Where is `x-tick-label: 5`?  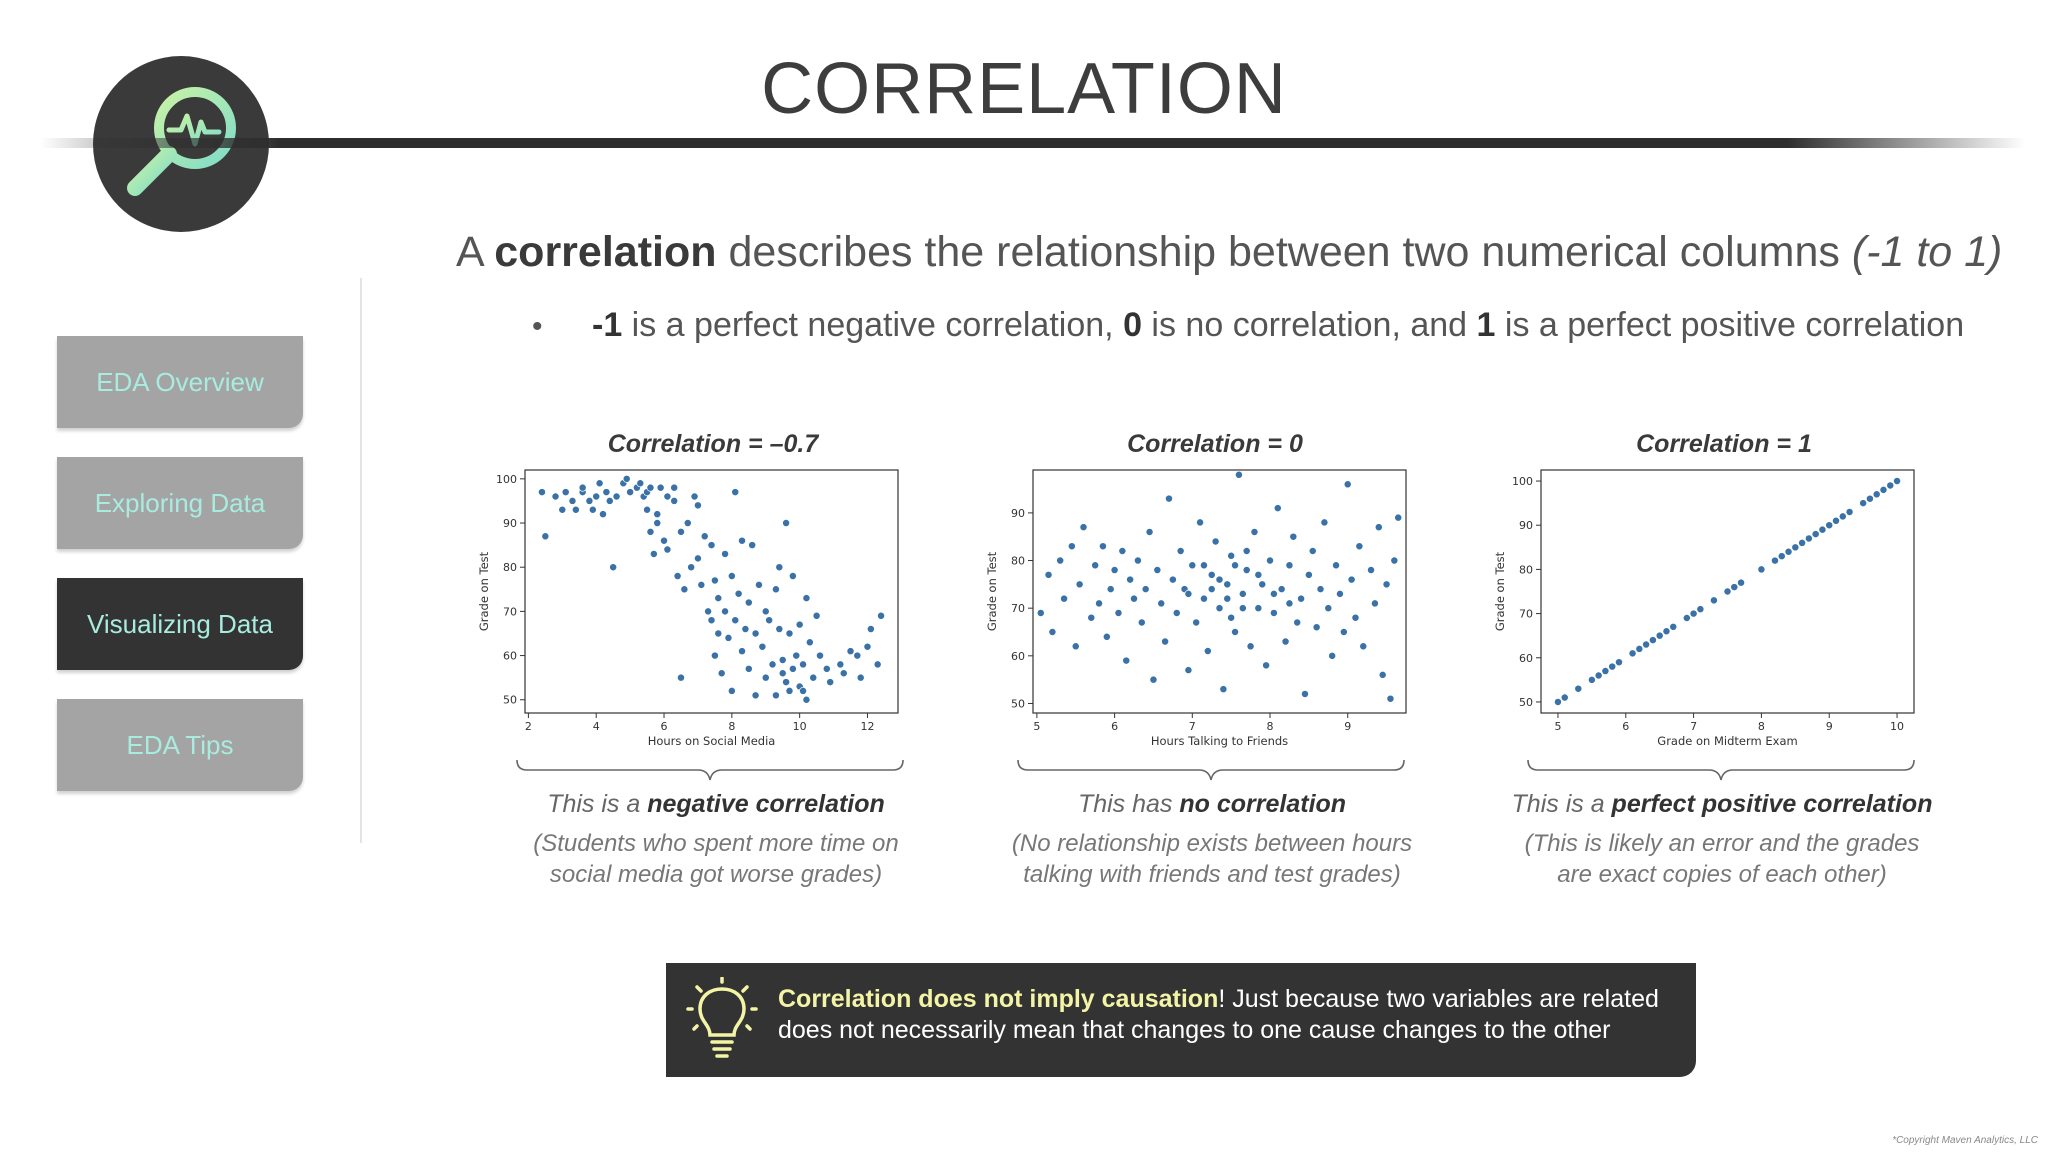
x-tick-label: 5 is located at coordinates (1036, 726).